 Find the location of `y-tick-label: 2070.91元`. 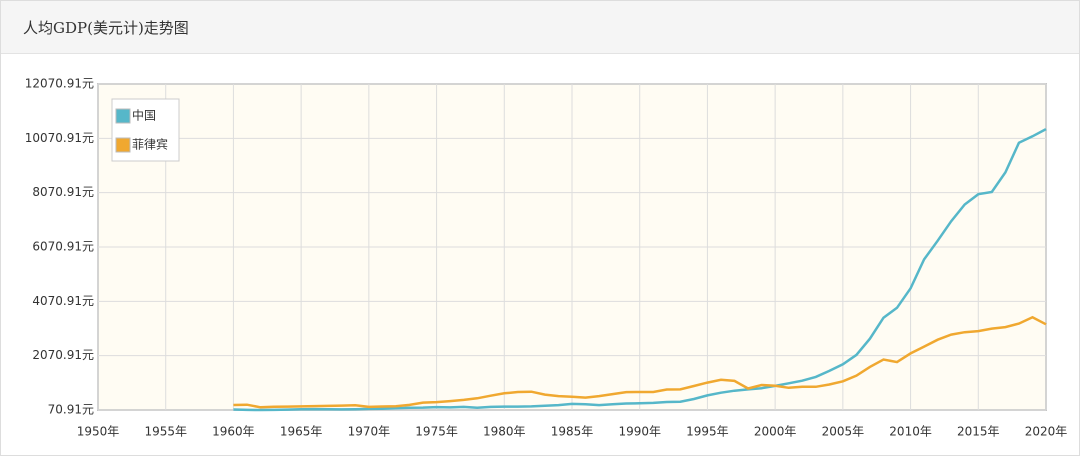

y-tick-label: 2070.91元 is located at coordinates (63, 355).